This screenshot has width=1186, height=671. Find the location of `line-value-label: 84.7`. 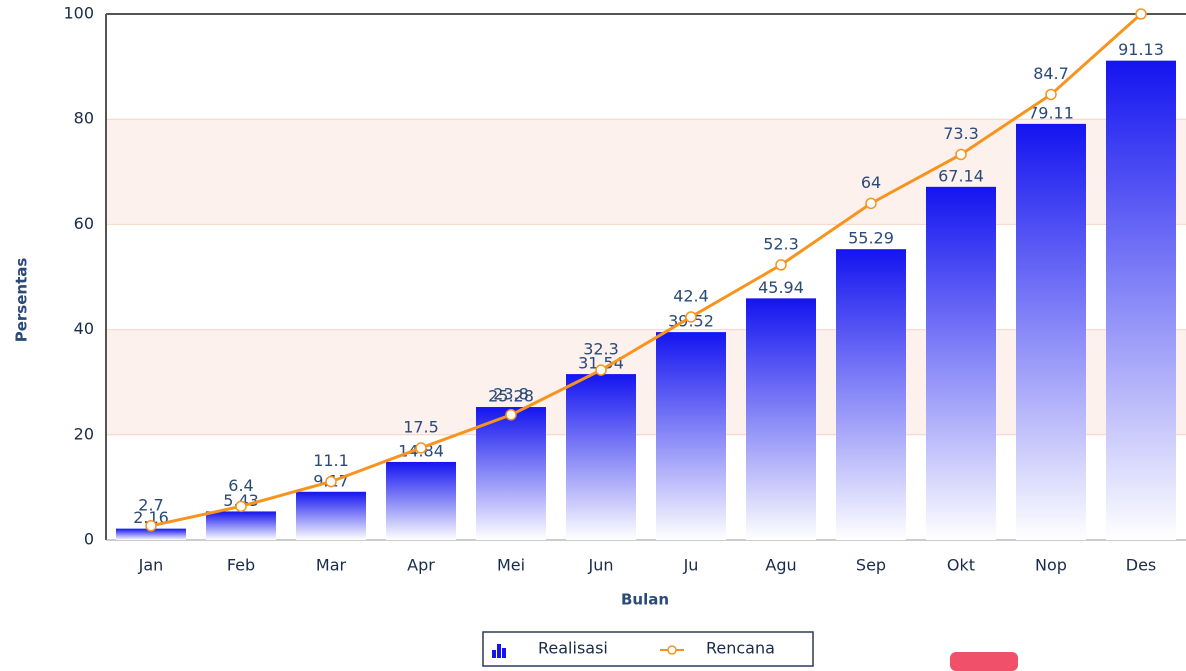

line-value-label: 84.7 is located at coordinates (1051, 73).